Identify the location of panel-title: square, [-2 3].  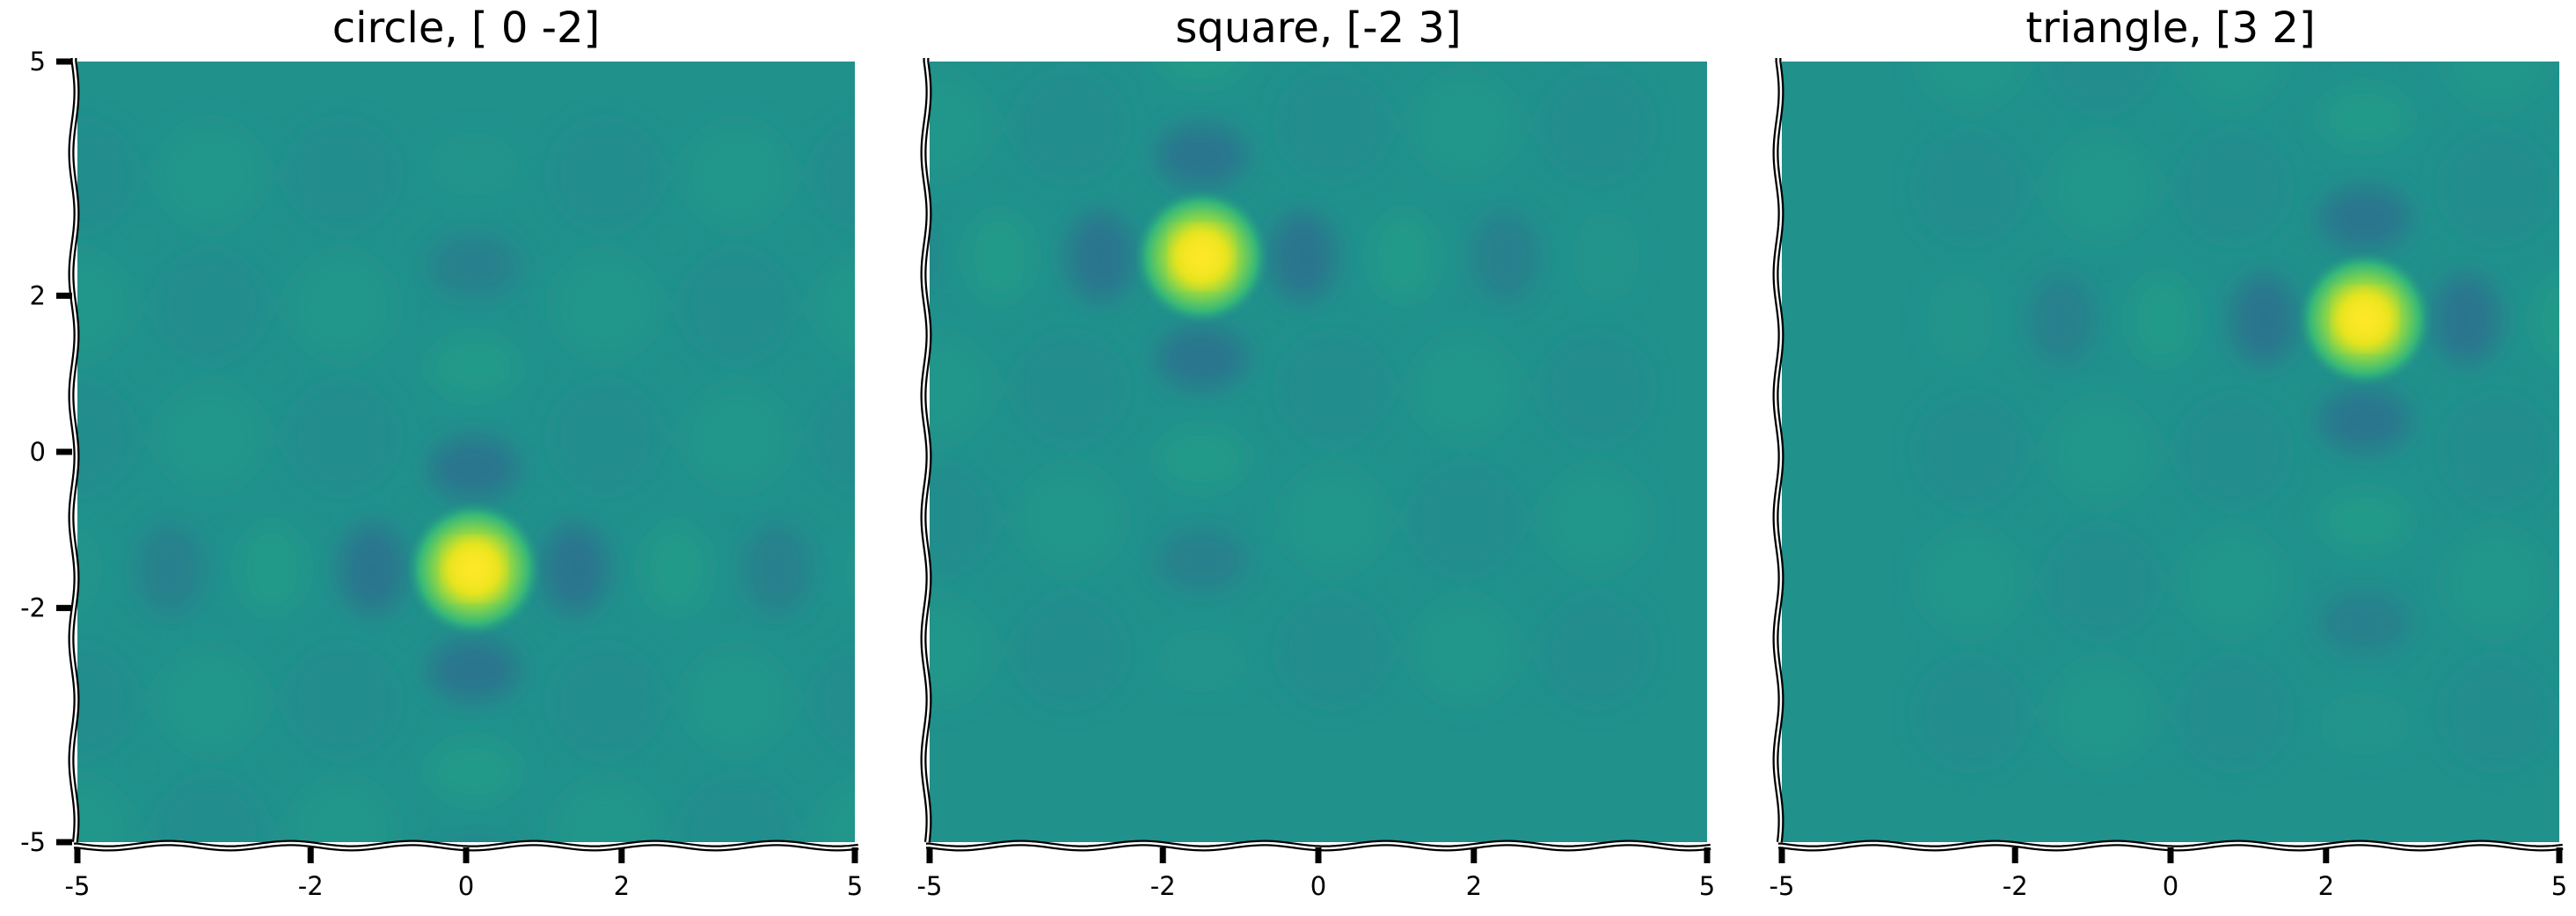
(1318, 28).